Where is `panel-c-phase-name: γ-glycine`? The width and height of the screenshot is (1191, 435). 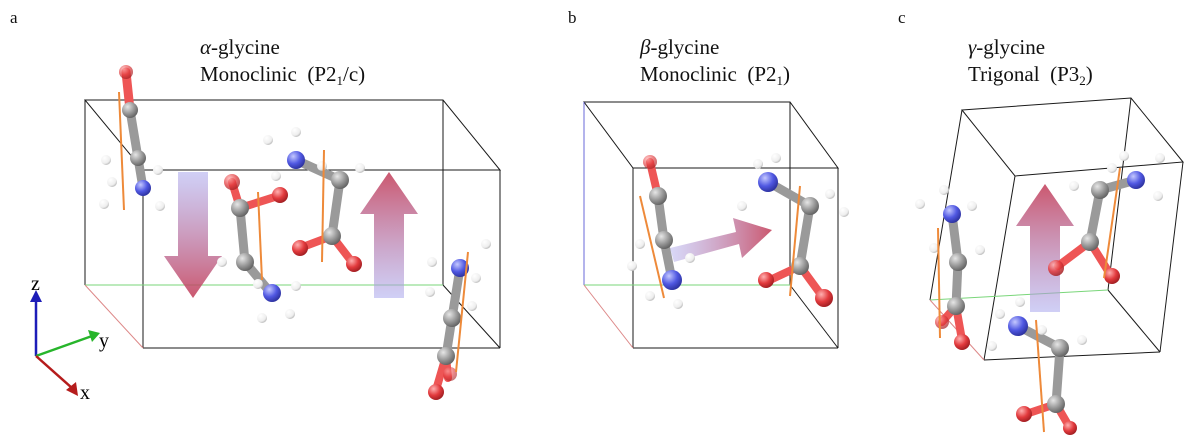
panel-c-phase-name: γ-glycine is located at coordinates (1007, 47).